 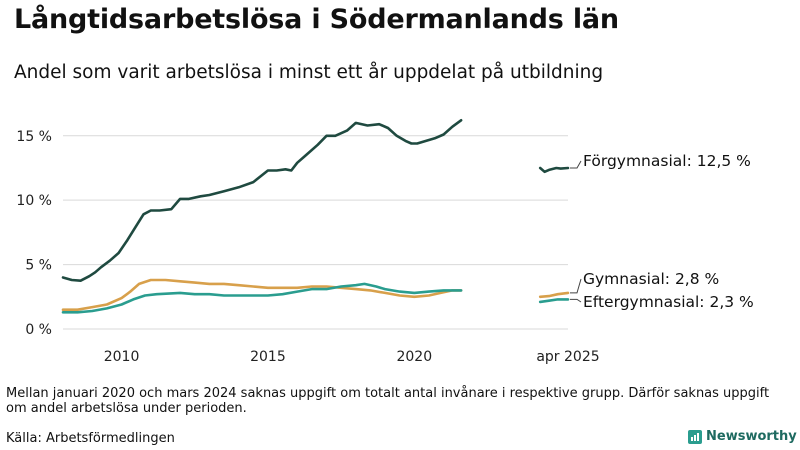 What do you see at coordinates (34, 233) in the screenshot?
I see `y-axis: 0 % 5 % 10 % 15 %` at bounding box center [34, 233].